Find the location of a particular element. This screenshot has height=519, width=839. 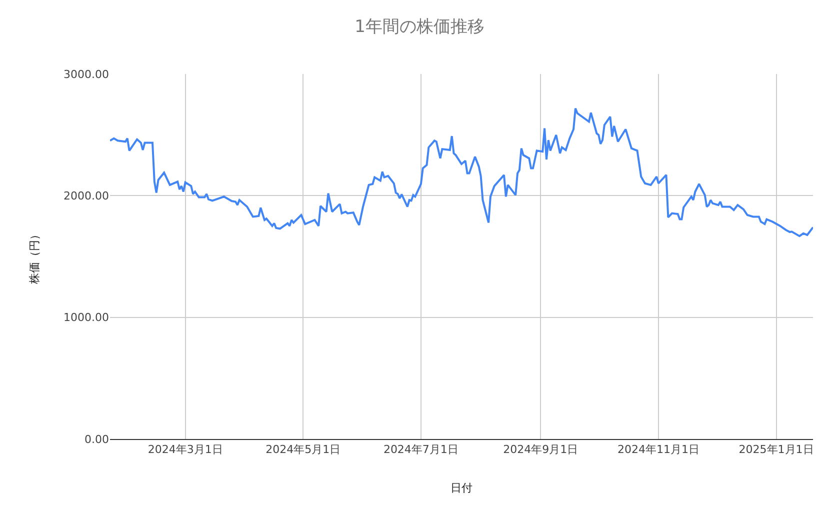

x-tick-label: 2024年7月1日 is located at coordinates (420, 449).